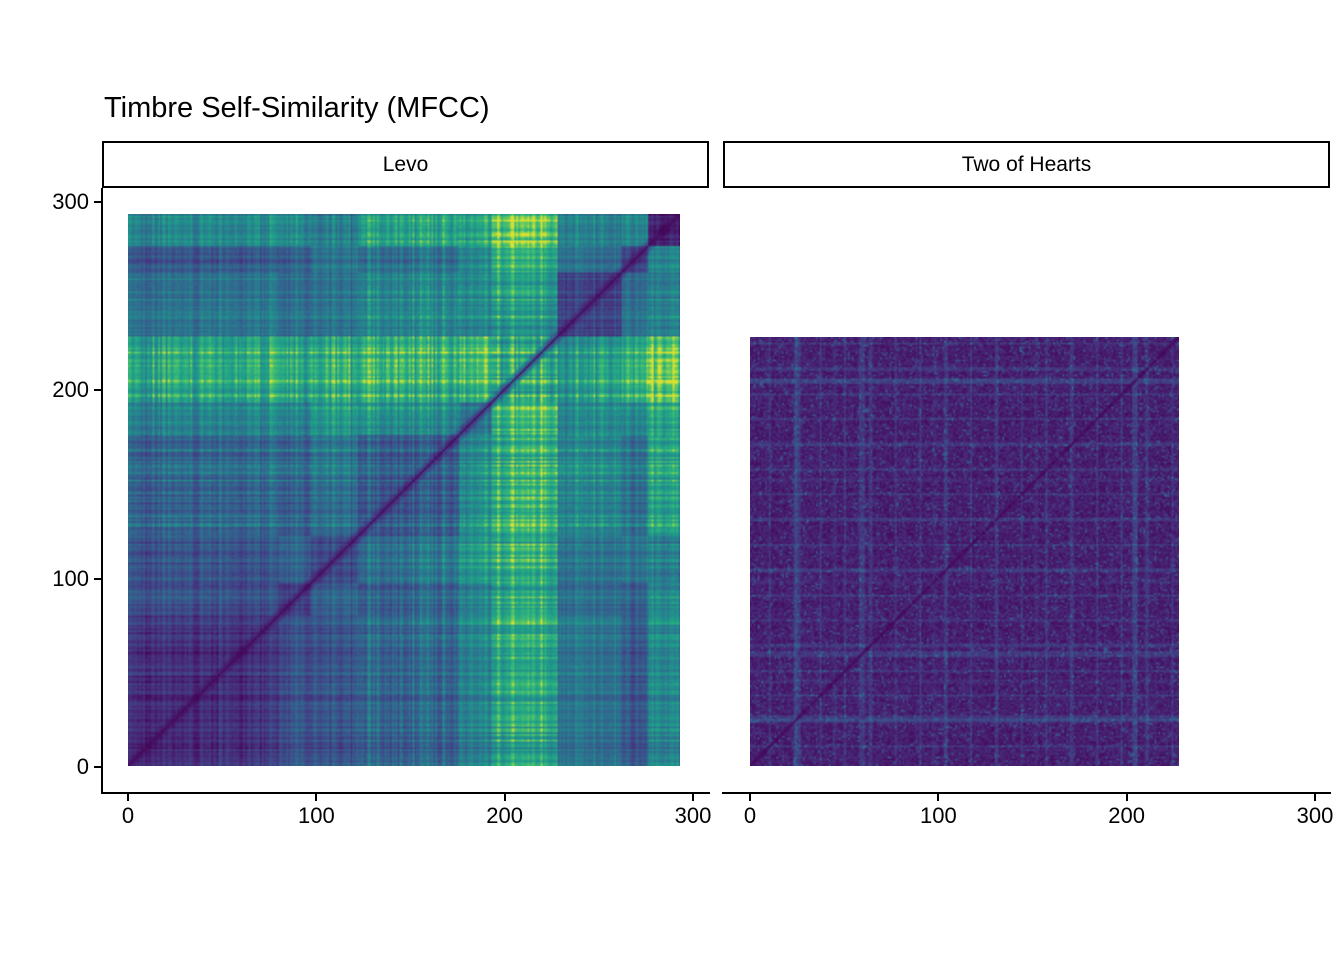 This screenshot has width=1344, height=960. What do you see at coordinates (297, 108) in the screenshot?
I see `chart-title: Timbre Self-Similarity (MFCC)` at bounding box center [297, 108].